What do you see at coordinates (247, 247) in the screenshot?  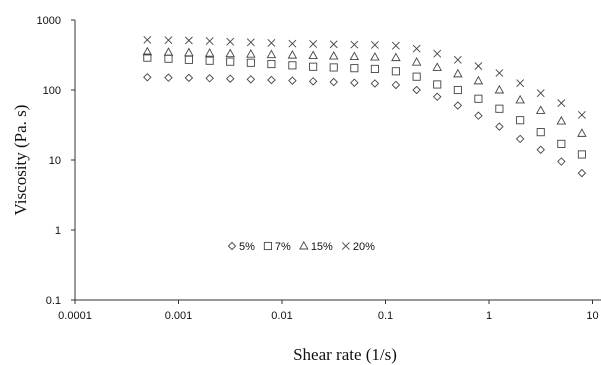 I see `legend-label: 5%` at bounding box center [247, 247].